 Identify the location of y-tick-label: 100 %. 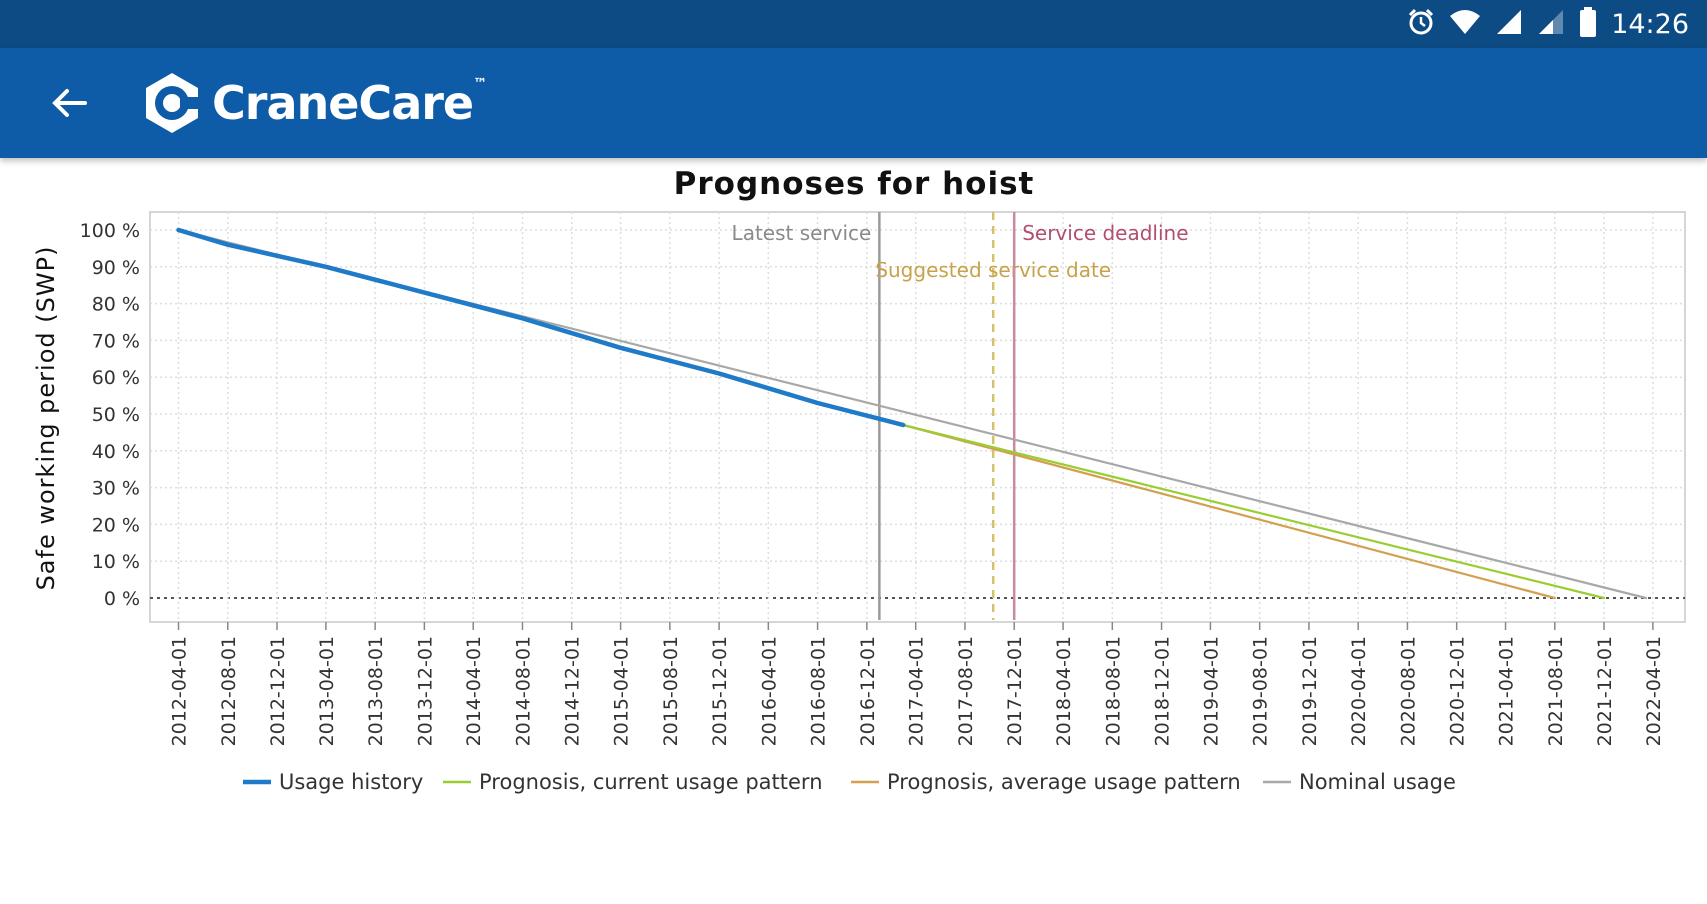
(110, 231).